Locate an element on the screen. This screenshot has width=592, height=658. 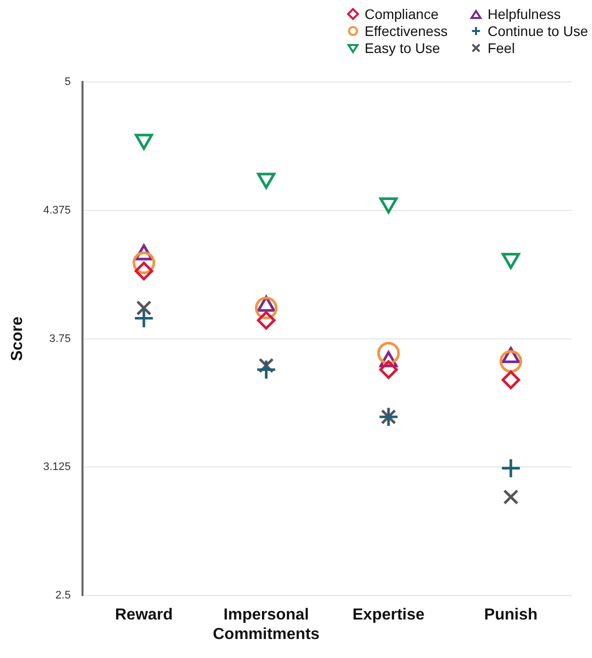
y-tick-label: 5 is located at coordinates (67, 82).